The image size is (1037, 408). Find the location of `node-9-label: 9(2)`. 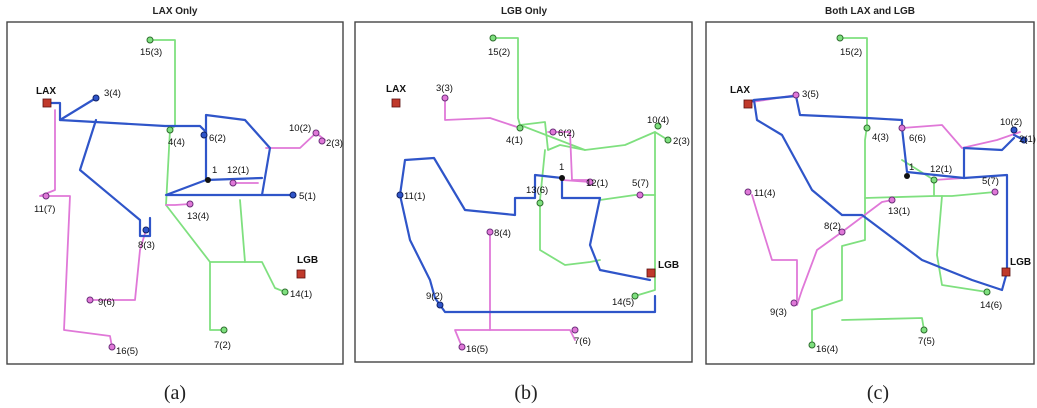

node-9-label: 9(2) is located at coordinates (434, 296).